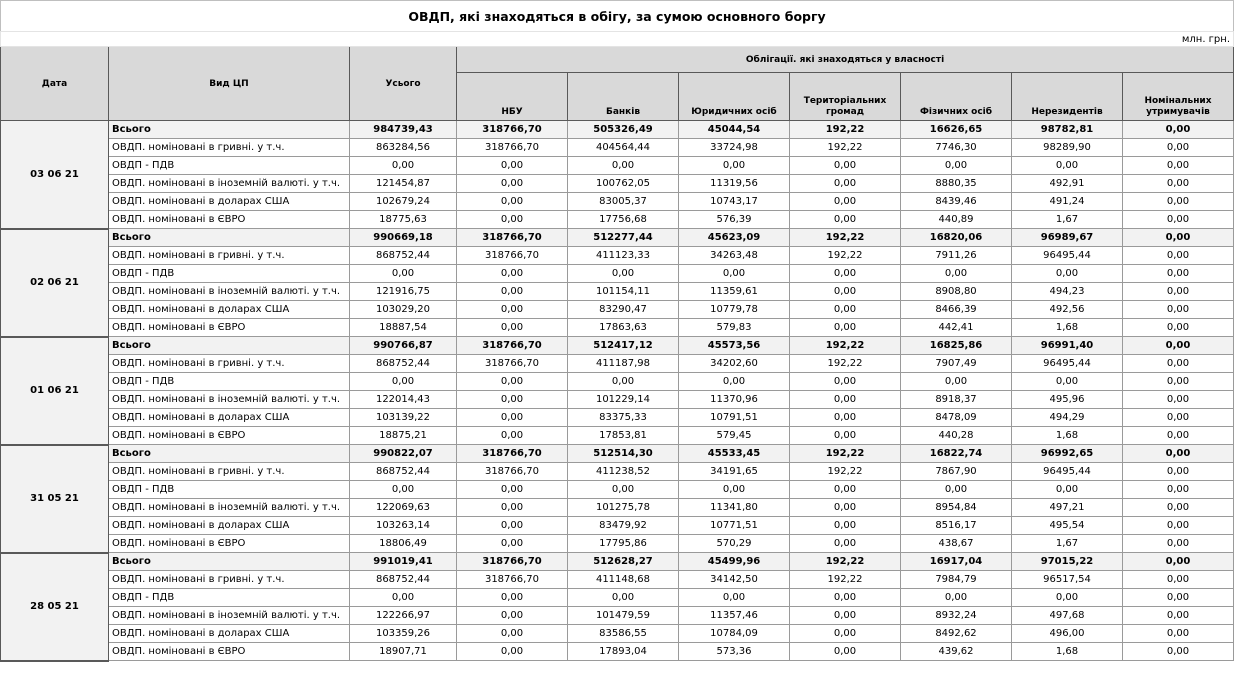 This screenshot has height=681, width=1243. Describe the element at coordinates (956, 327) in the screenshot. I see `value-cell: 442,41` at that location.